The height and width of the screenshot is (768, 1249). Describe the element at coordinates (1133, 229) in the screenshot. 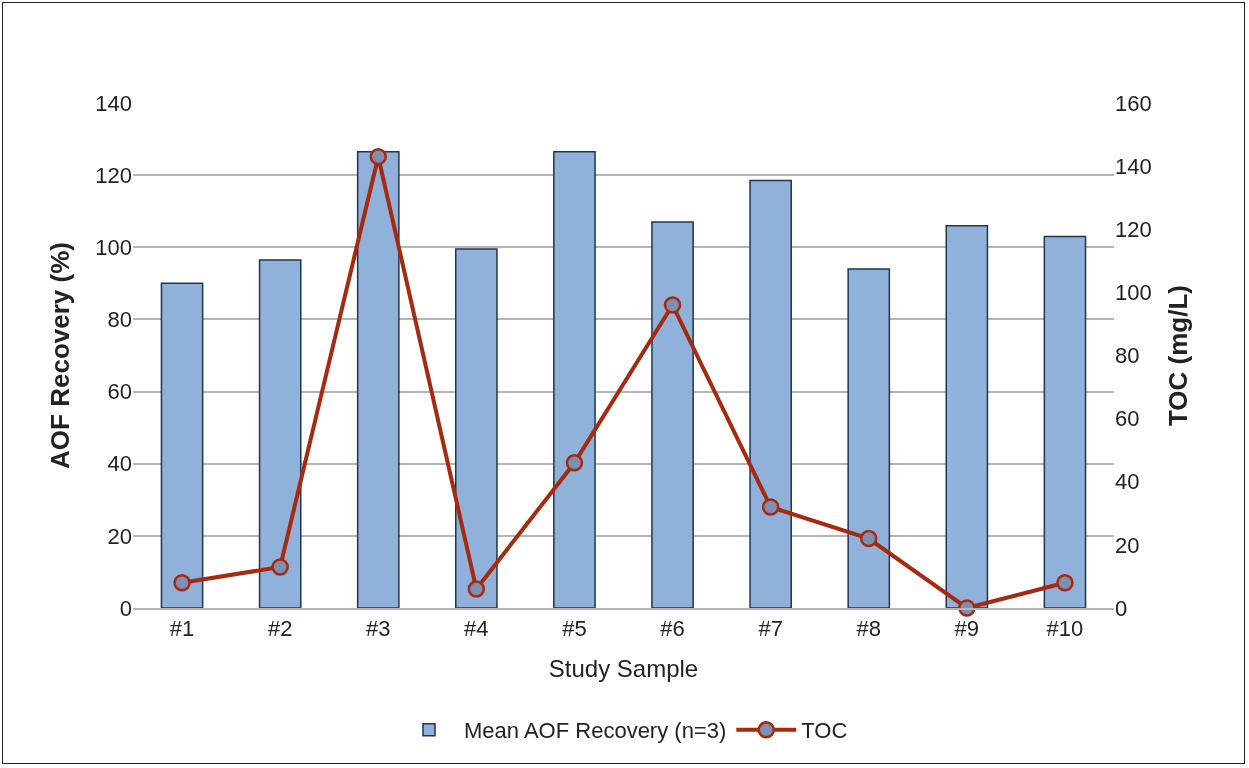

I see `y2-tick-label: 120` at that location.